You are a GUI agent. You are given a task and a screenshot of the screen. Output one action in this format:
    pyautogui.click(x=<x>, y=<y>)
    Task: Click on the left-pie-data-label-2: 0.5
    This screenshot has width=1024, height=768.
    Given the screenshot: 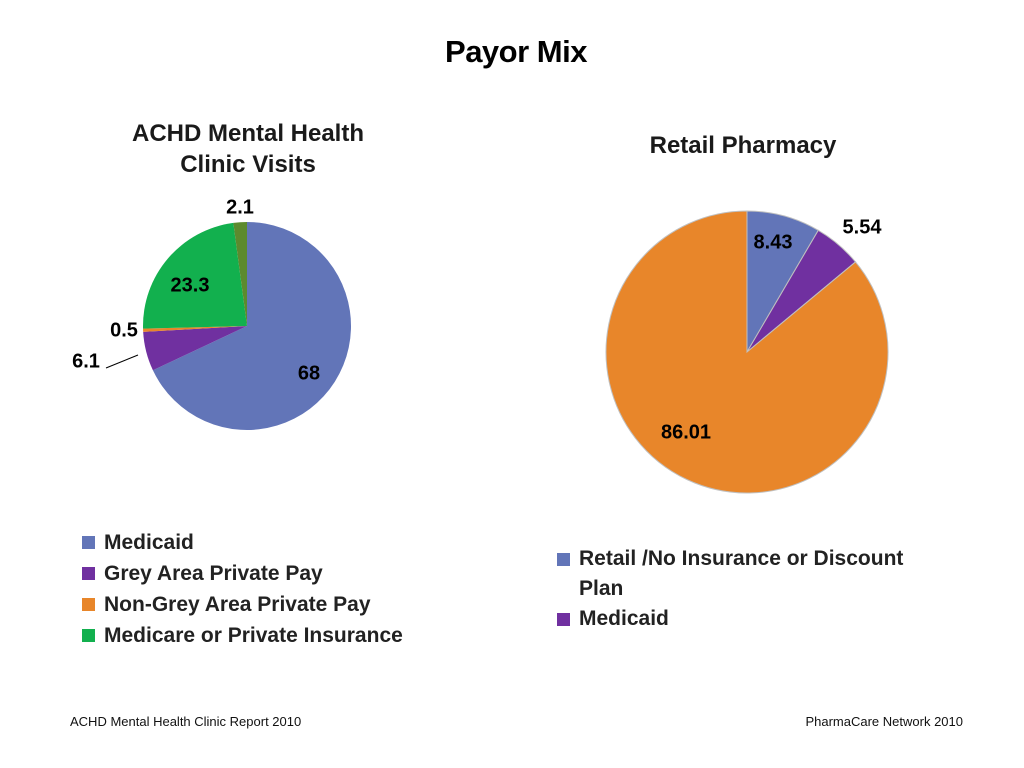 What is the action you would take?
    pyautogui.click(x=124, y=330)
    